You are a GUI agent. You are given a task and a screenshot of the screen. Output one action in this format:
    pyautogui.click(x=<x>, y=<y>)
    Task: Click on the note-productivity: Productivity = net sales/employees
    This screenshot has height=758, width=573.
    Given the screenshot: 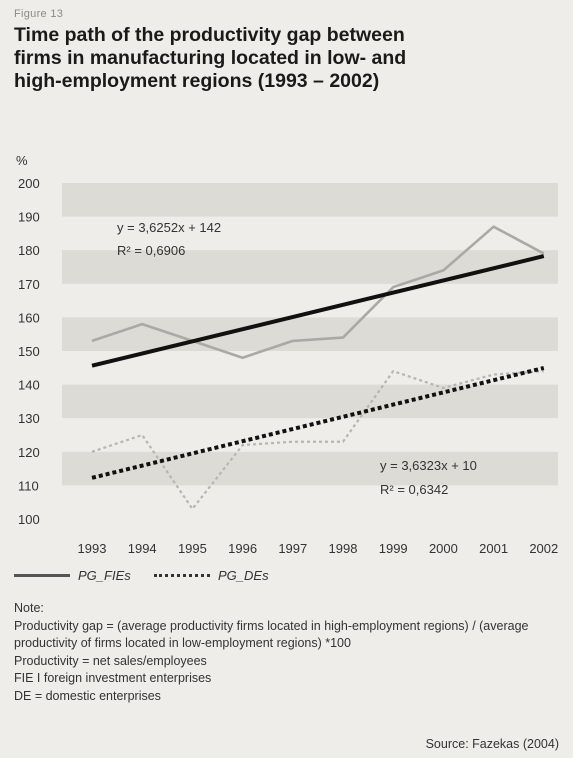 What is the action you would take?
    pyautogui.click(x=110, y=660)
    